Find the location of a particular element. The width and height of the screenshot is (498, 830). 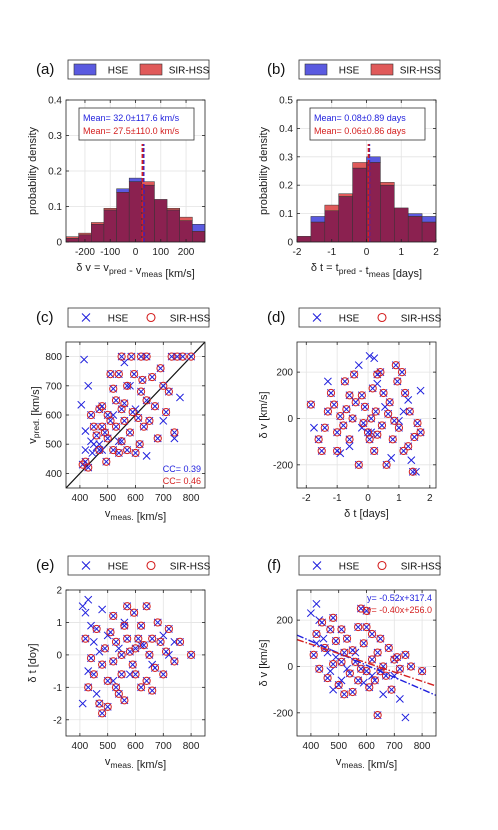

x-tick-label: 600 is located at coordinates (135, 498).